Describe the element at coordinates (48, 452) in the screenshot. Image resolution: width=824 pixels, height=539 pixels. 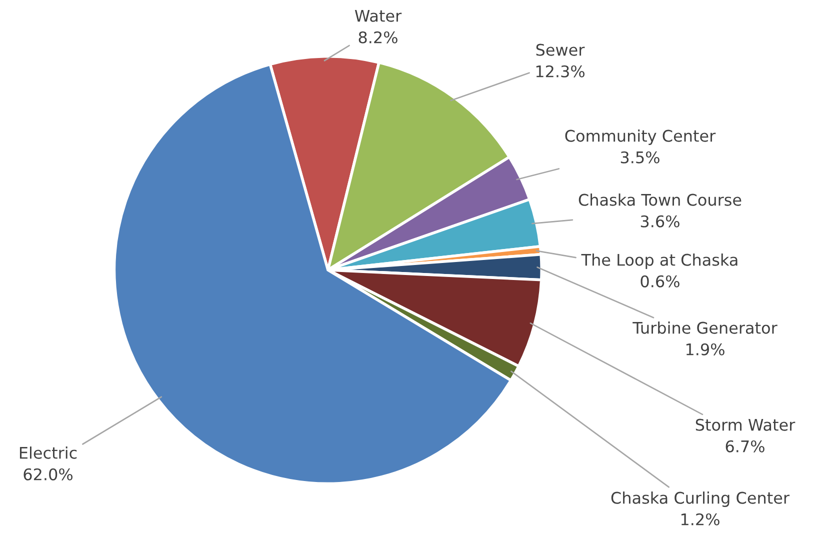
I see `slice-label: Electric` at that location.